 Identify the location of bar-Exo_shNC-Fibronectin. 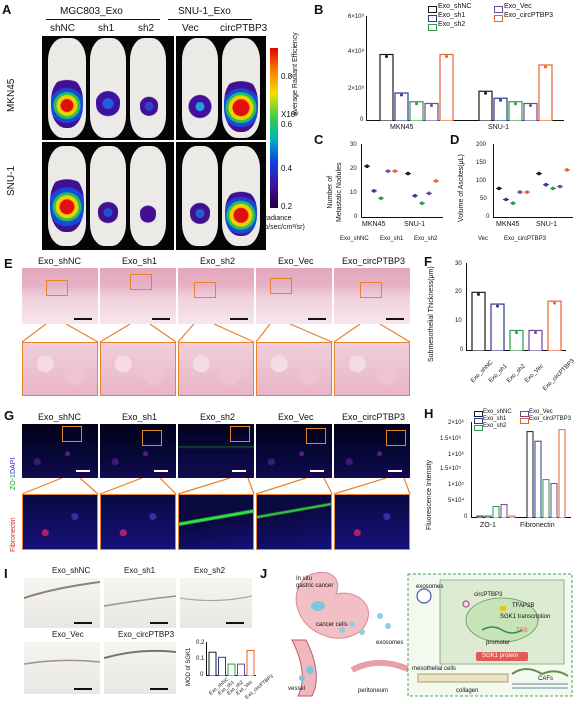
(530, 474).